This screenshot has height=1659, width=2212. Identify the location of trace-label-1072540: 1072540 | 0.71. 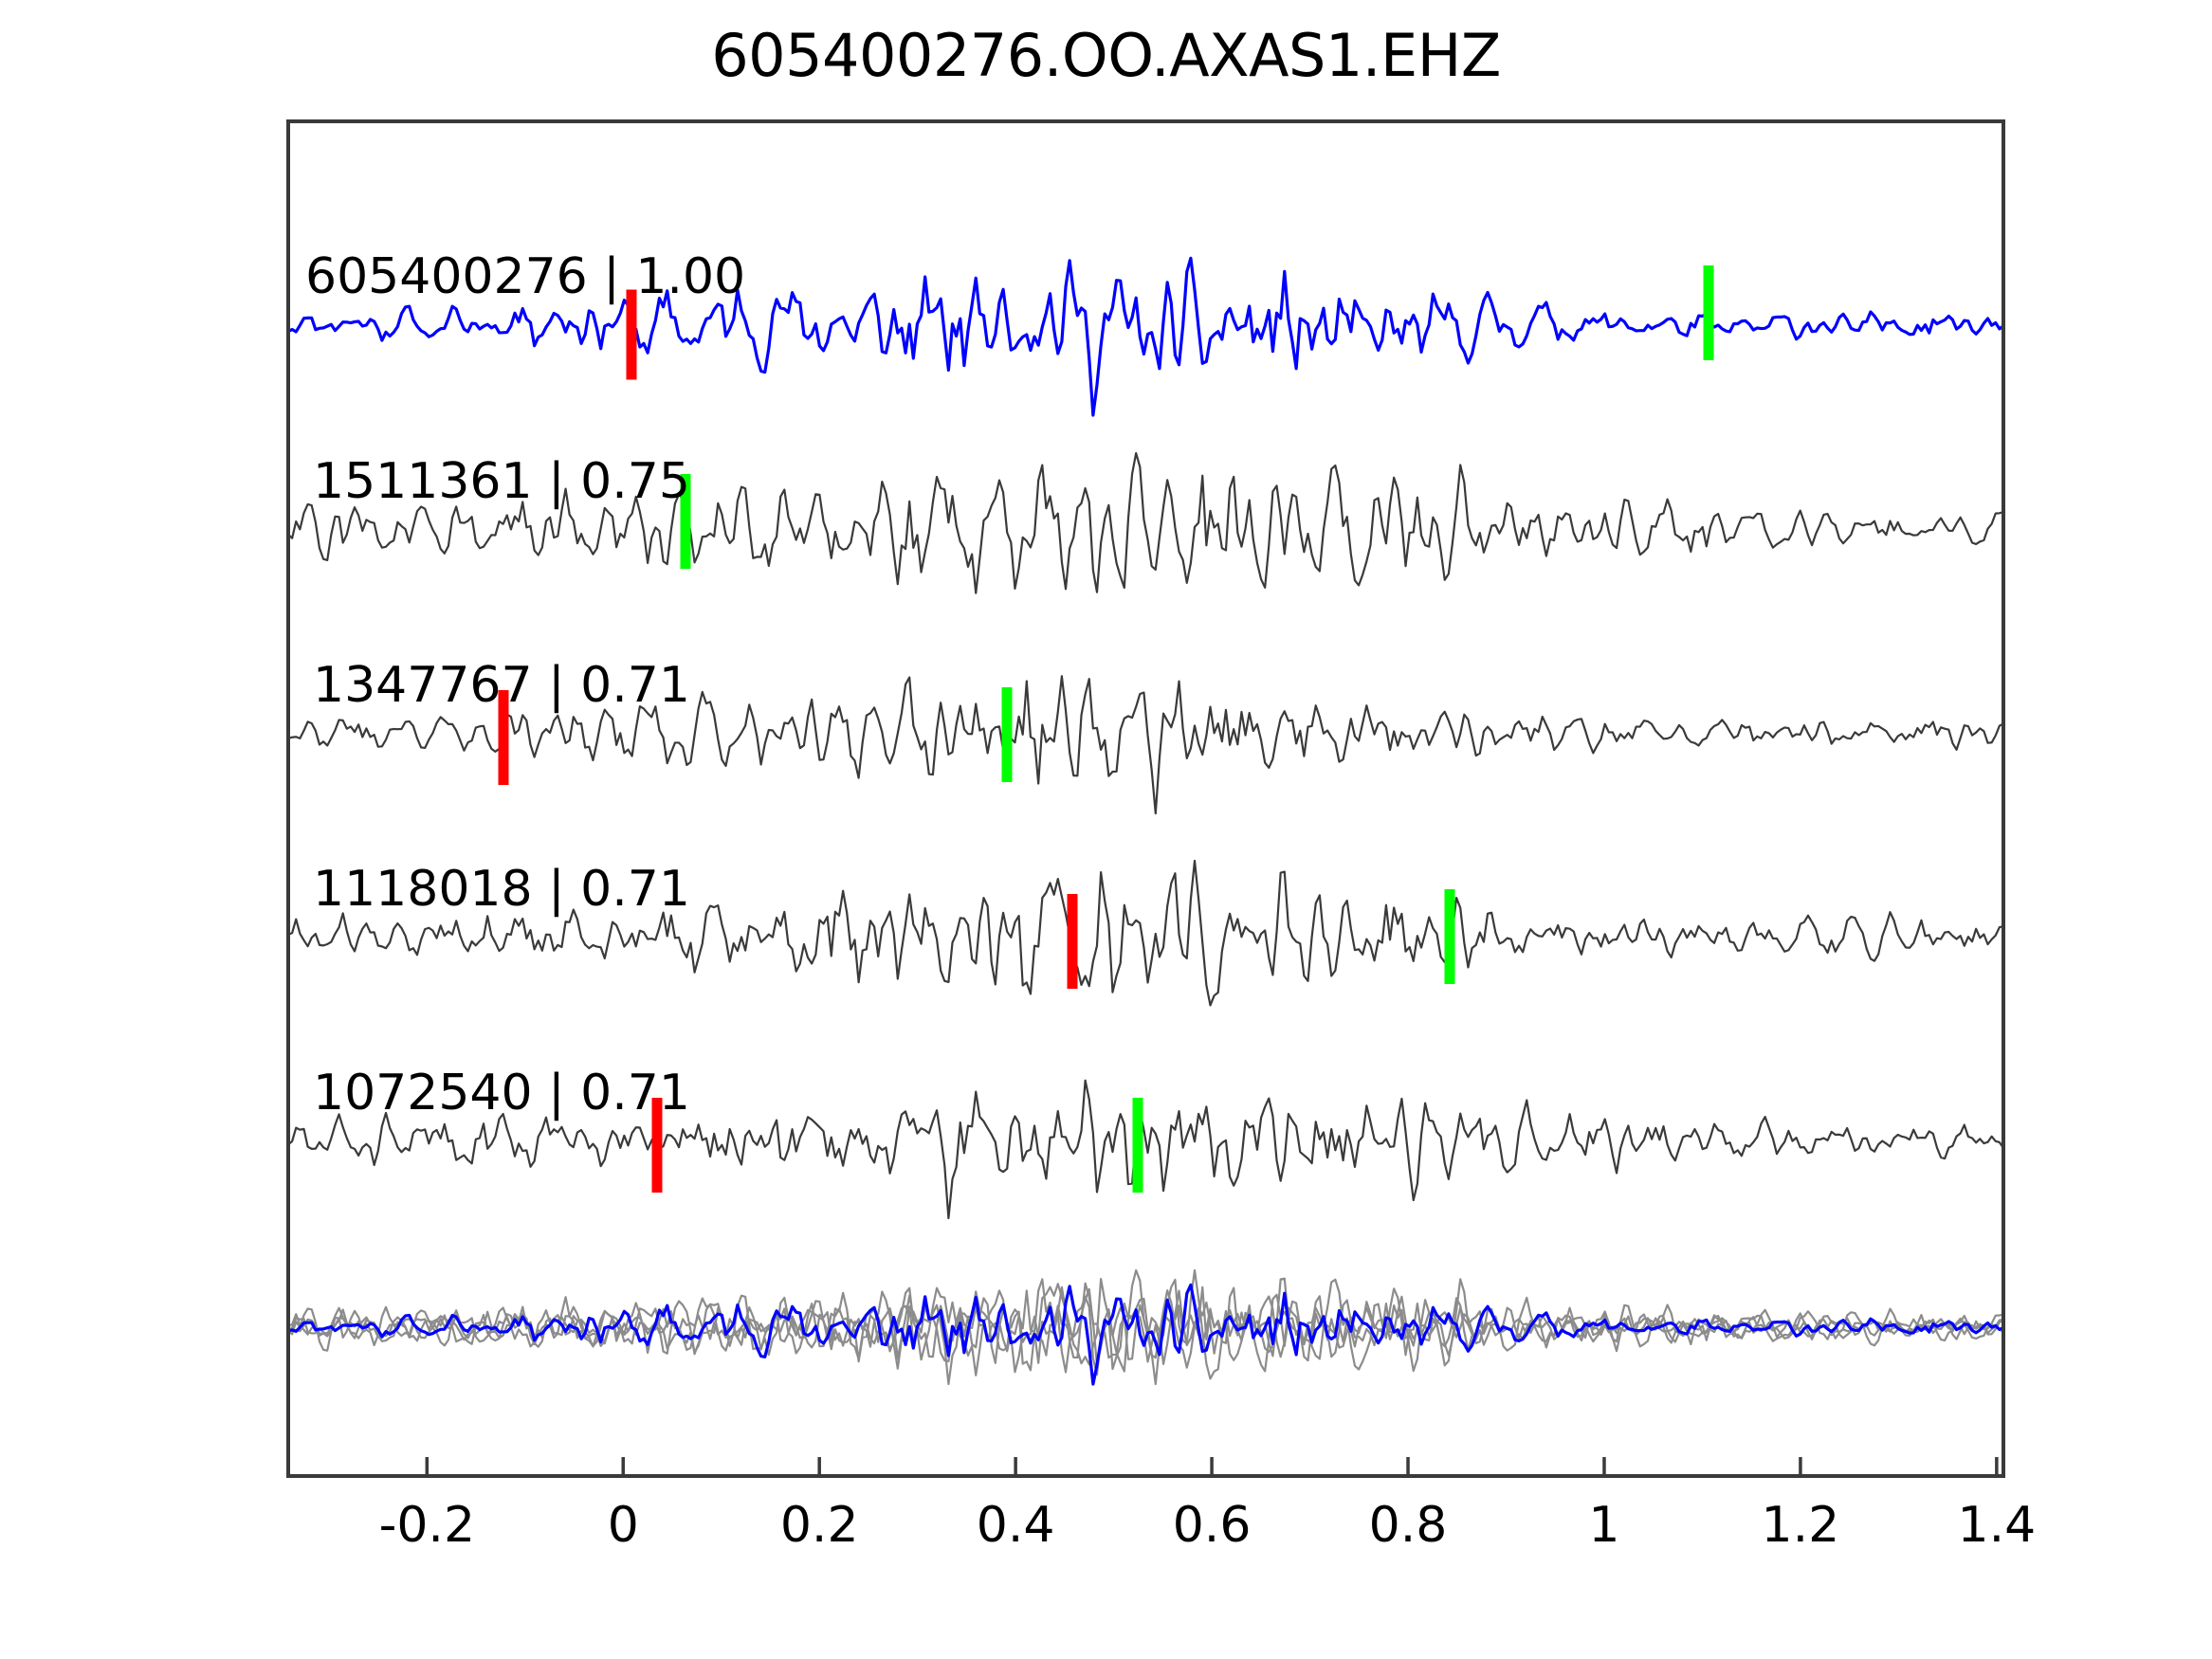
(501, 1093).